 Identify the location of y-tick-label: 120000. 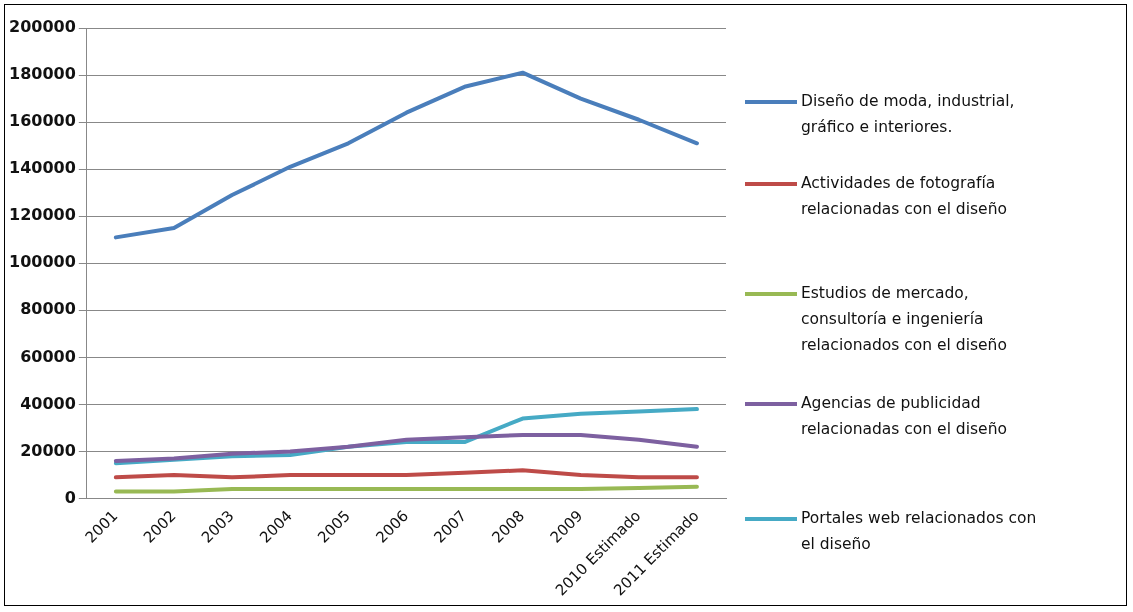
(42, 215).